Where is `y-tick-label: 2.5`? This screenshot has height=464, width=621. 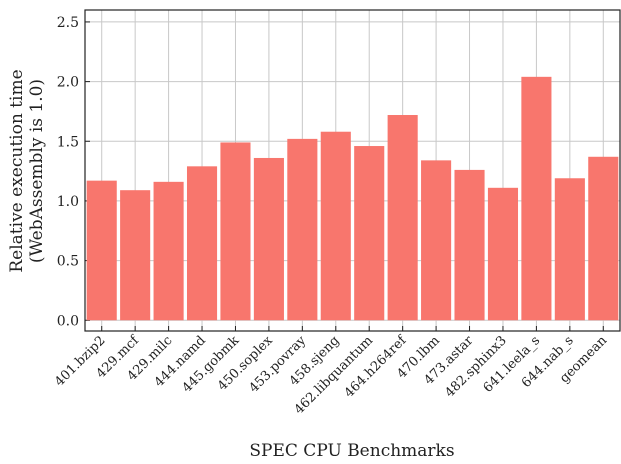
y-tick-label: 2.5 is located at coordinates (68, 23).